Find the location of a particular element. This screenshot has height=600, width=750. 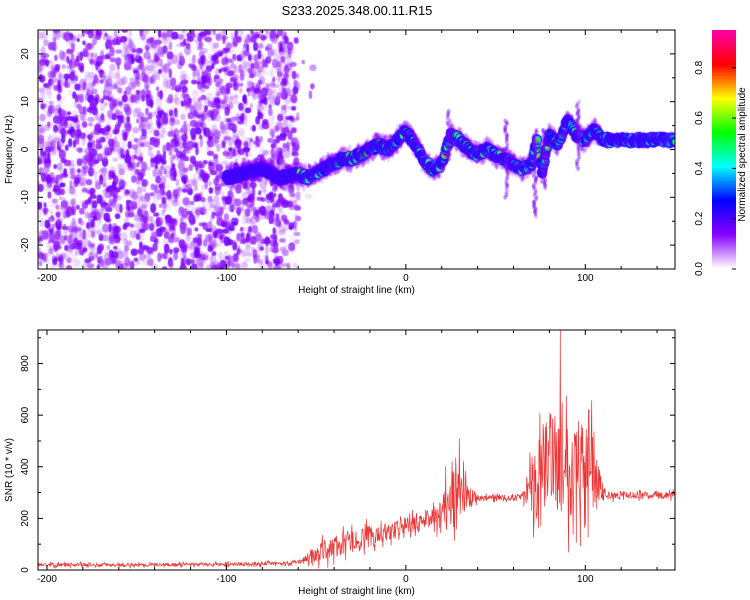

colorbar-tick-label: 0.6 is located at coordinates (699, 118).